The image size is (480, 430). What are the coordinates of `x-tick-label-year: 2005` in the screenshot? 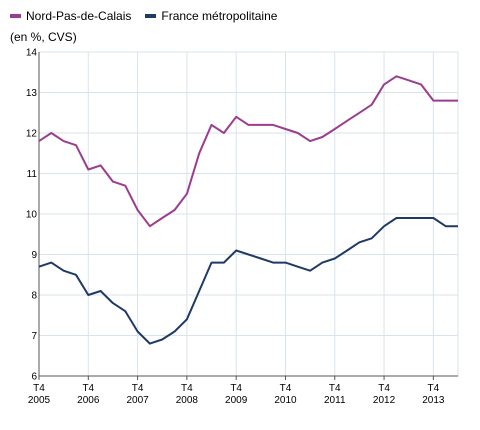 It's located at (39, 400).